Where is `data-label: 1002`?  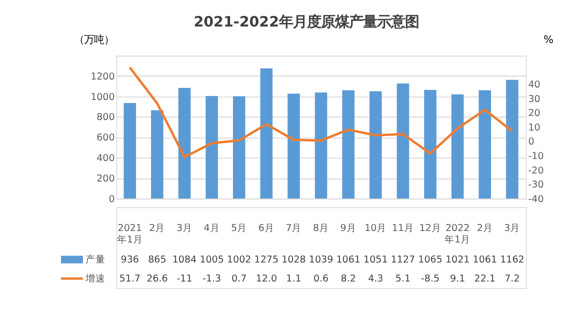 data-label: 1002 is located at coordinates (239, 260).